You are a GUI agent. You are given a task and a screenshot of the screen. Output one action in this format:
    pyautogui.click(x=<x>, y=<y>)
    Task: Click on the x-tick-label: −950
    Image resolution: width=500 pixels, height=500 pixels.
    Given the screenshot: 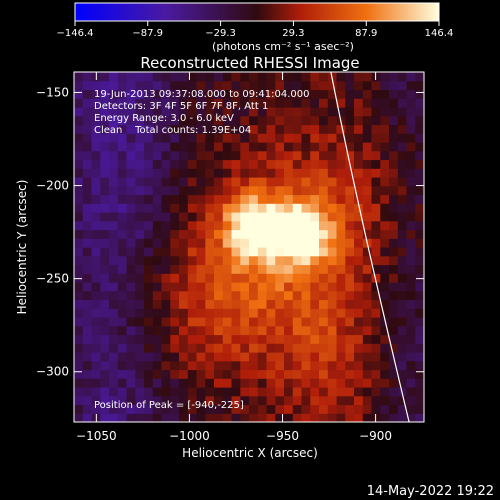 What is the action you would take?
    pyautogui.click(x=282, y=436)
    